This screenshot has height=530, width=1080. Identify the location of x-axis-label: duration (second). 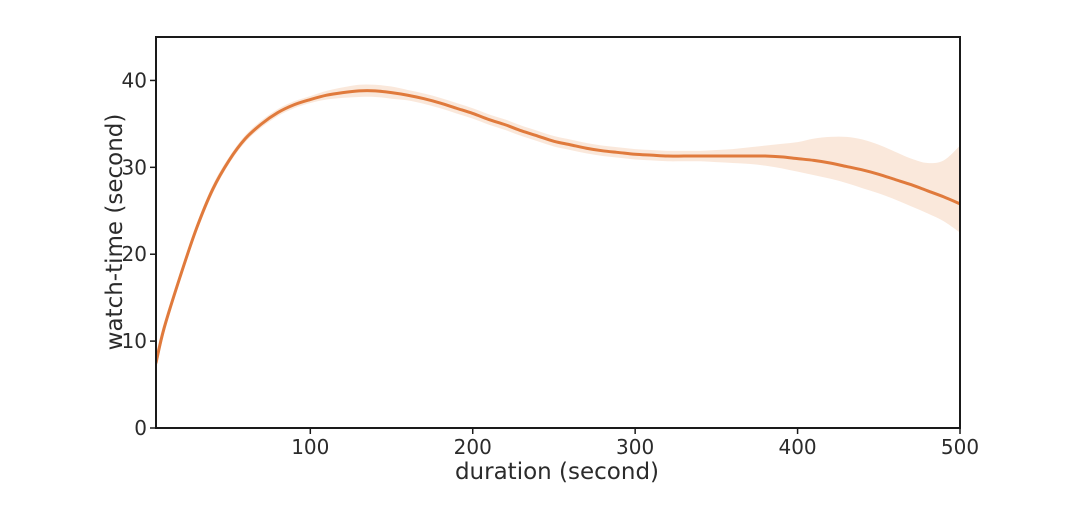
(557, 472).